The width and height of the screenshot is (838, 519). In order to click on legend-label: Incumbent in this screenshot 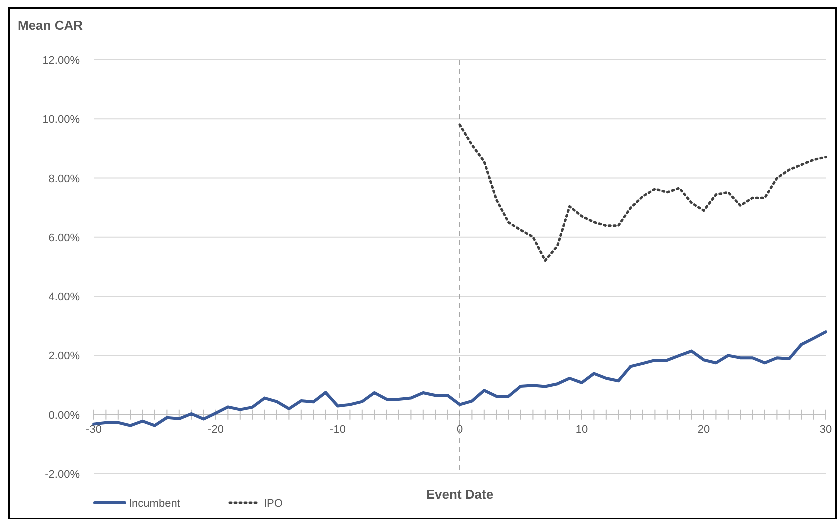, I will do `click(154, 504)`.